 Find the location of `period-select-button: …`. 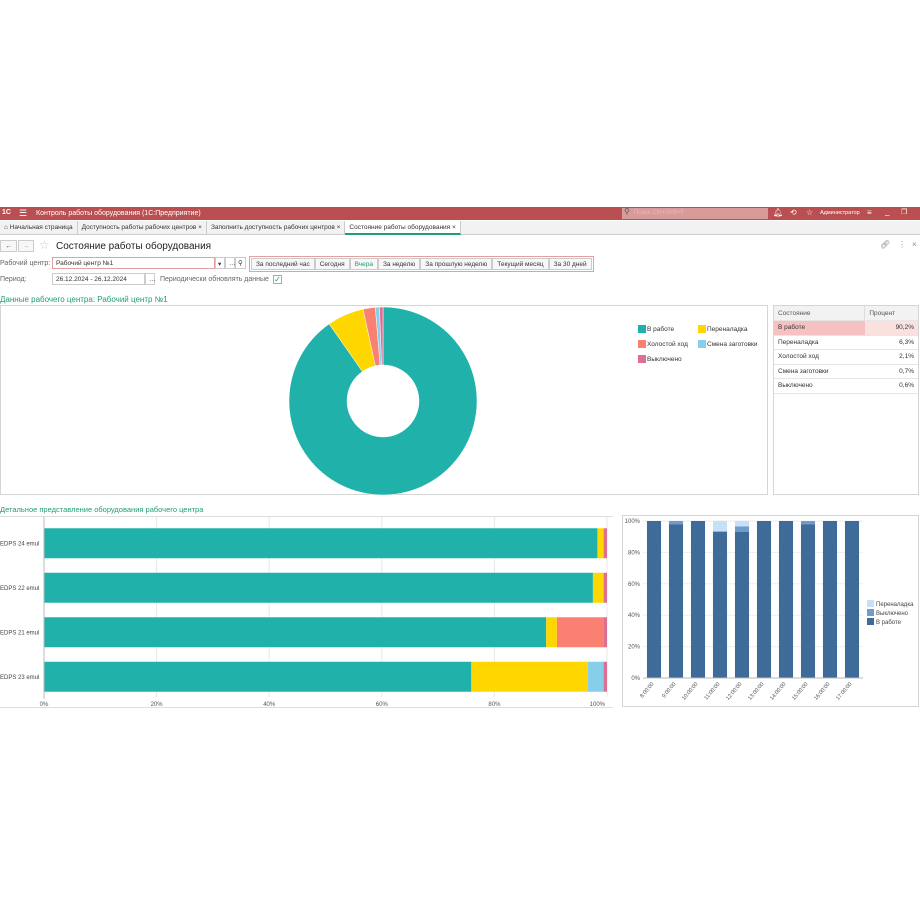

period-select-button: … is located at coordinates (150, 279).